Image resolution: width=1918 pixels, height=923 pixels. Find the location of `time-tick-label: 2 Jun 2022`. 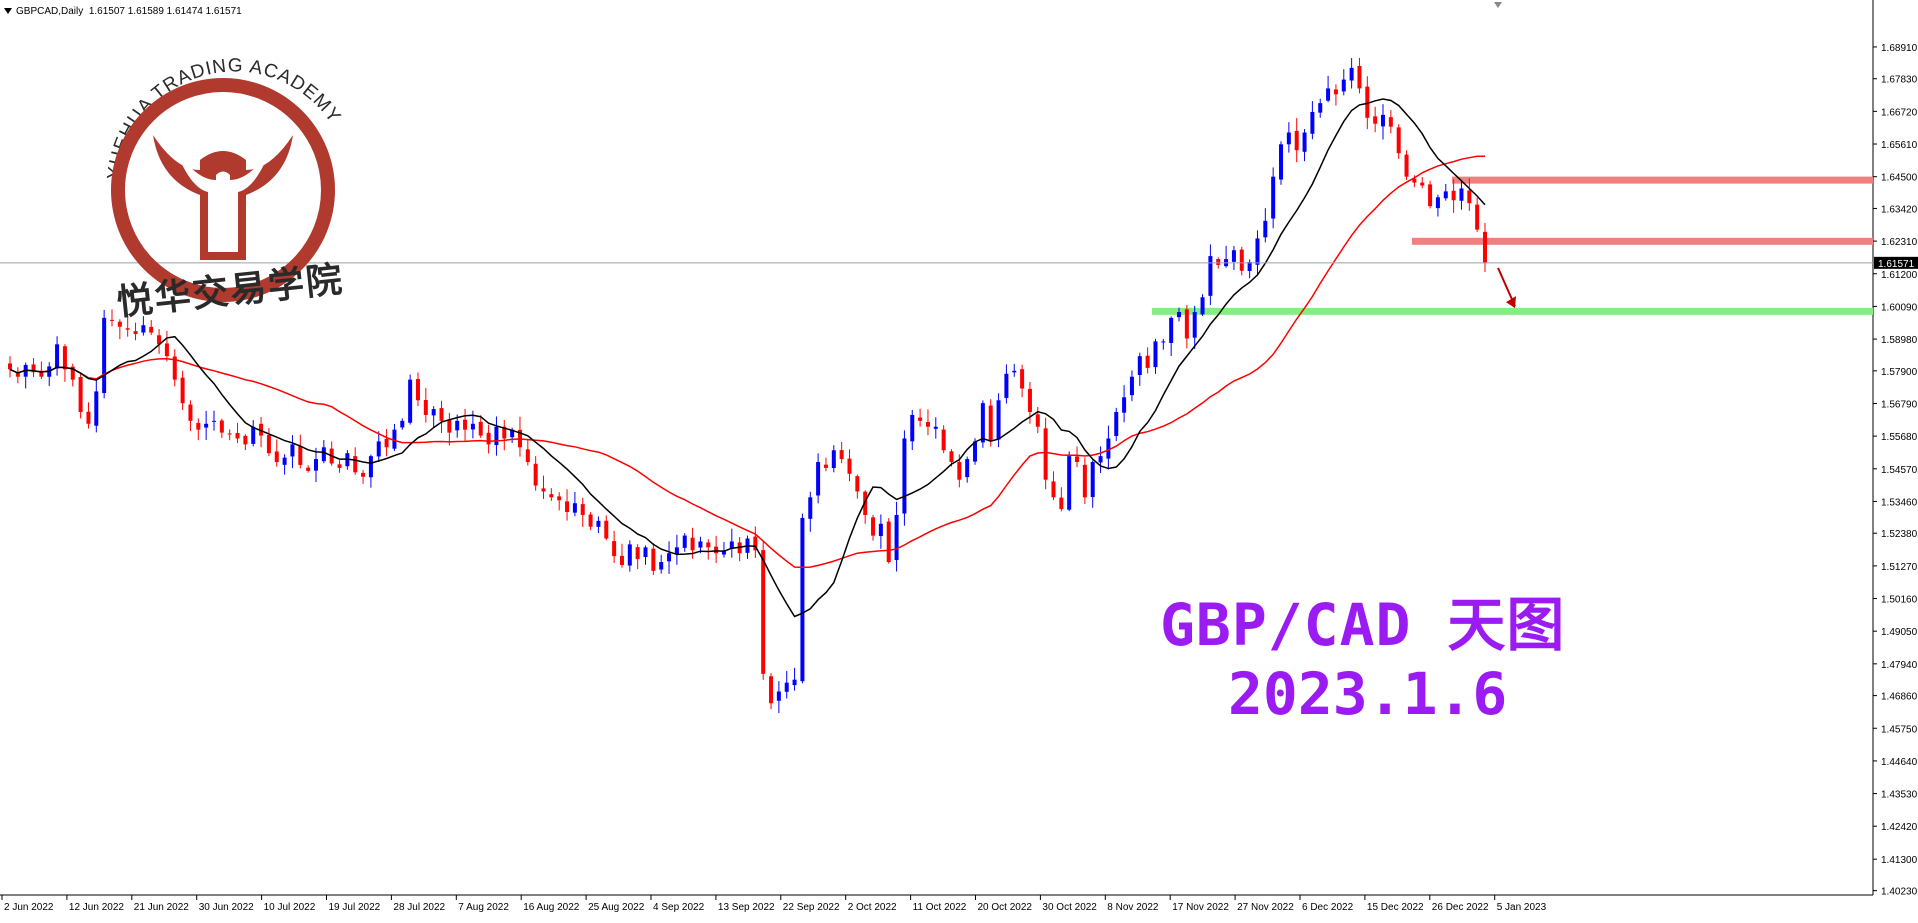

time-tick-label: 2 Jun 2022 is located at coordinates (29, 907).